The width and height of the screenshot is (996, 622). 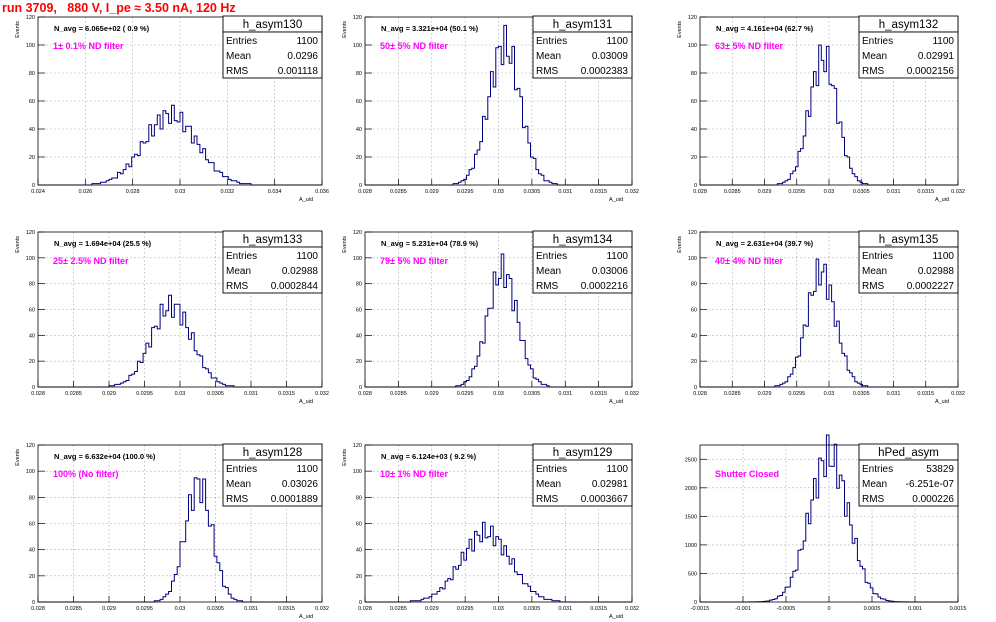 What do you see at coordinates (931, 286) in the screenshot?
I see `stats-value: 0.0002227` at bounding box center [931, 286].